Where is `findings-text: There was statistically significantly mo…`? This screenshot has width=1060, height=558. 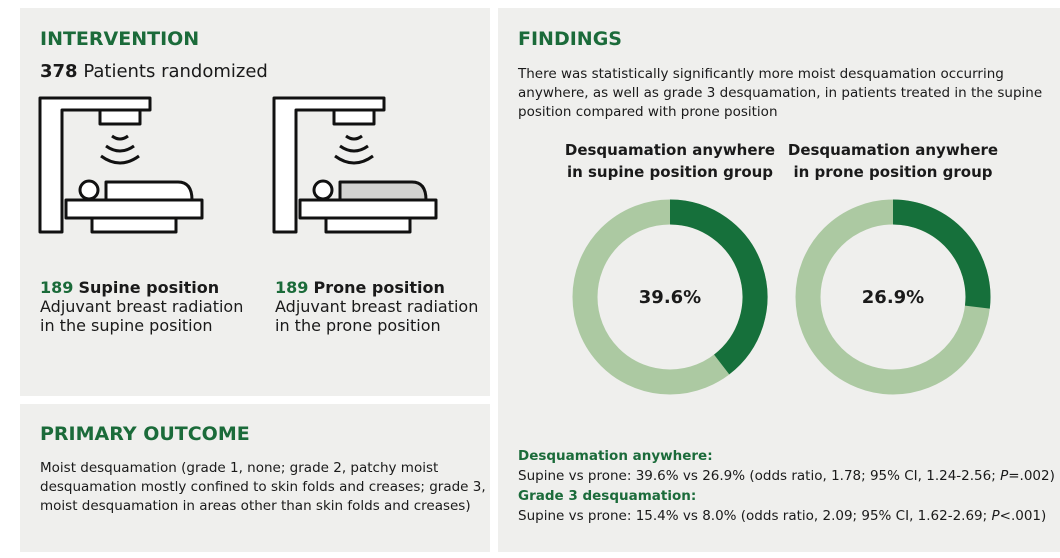
findings-text: There was statistically significantly mo… is located at coordinates (760, 74).